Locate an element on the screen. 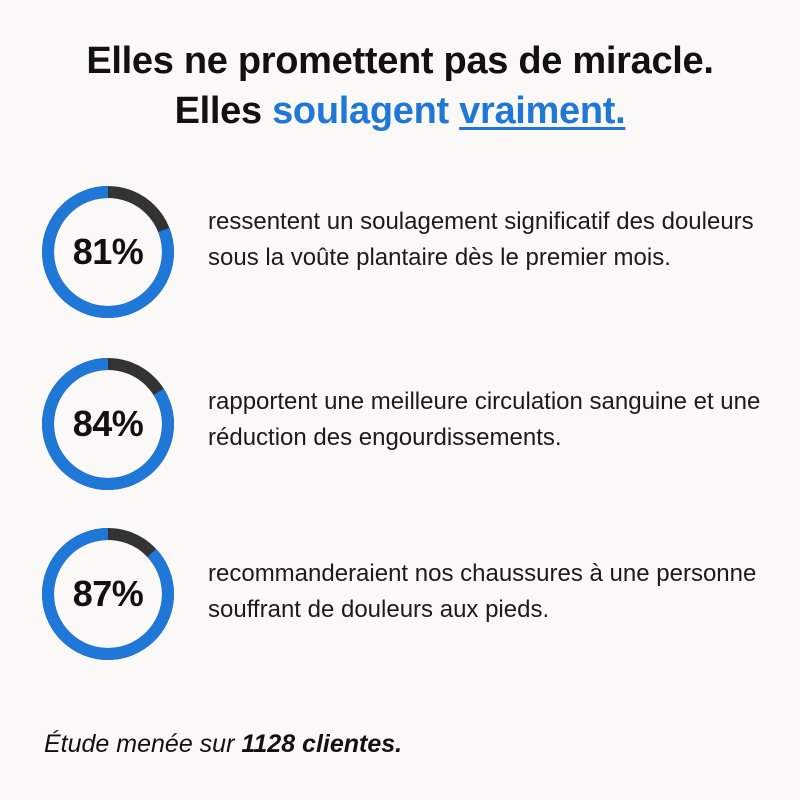  progress-ring-2: 84% is located at coordinates (108, 424).